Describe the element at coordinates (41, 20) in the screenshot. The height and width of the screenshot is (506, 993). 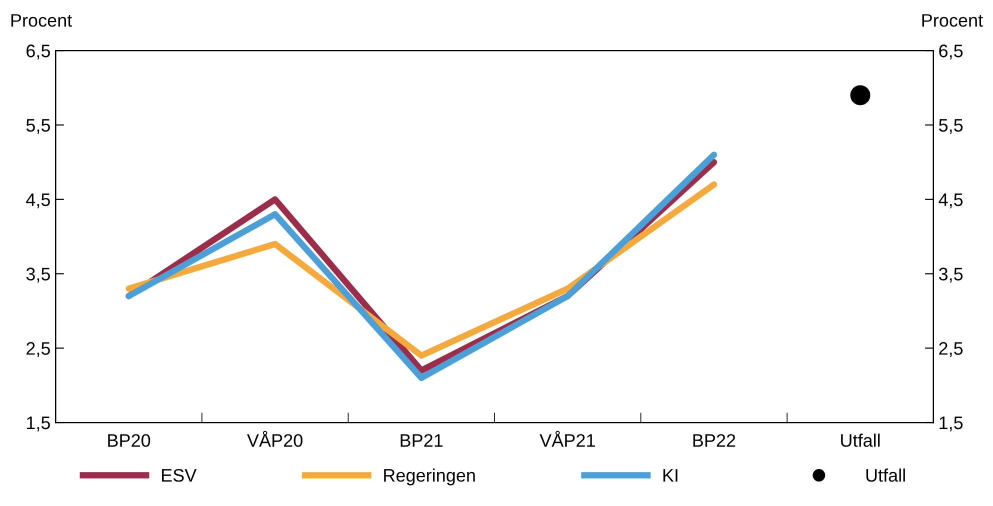
I see `y-axis-title: Procent` at that location.